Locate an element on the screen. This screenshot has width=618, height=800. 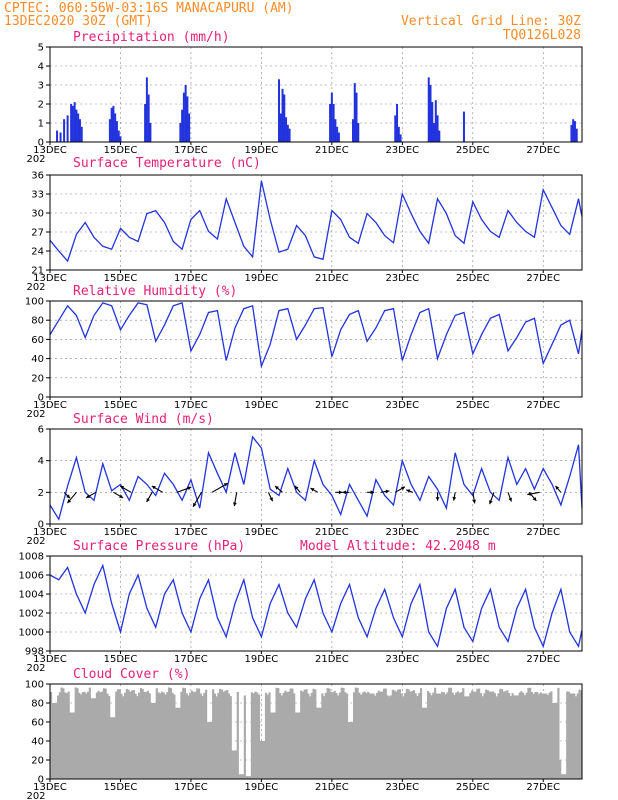
x-tick-label: 25DEC is located at coordinates (473, 405).